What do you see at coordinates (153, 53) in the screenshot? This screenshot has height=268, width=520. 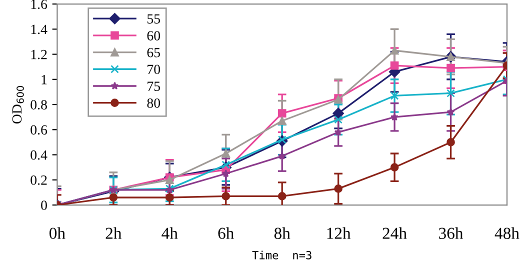 I see `legend-label: 65` at bounding box center [153, 53].